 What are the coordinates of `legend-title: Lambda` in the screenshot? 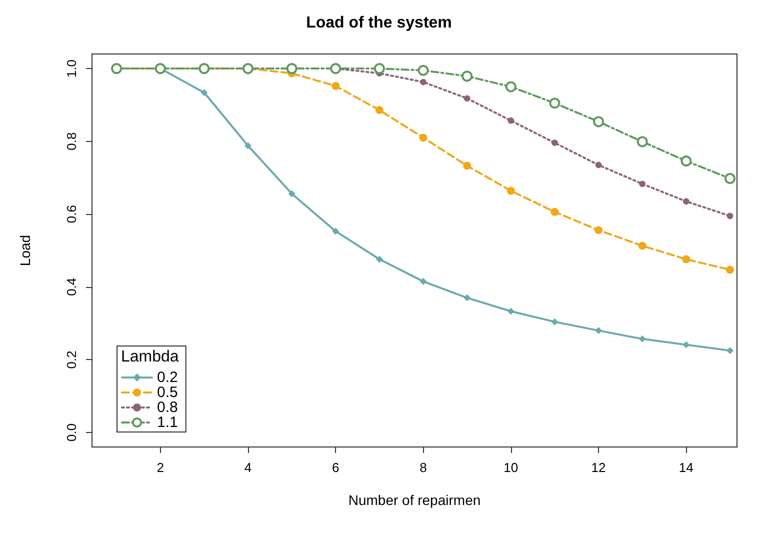 It's located at (150, 357).